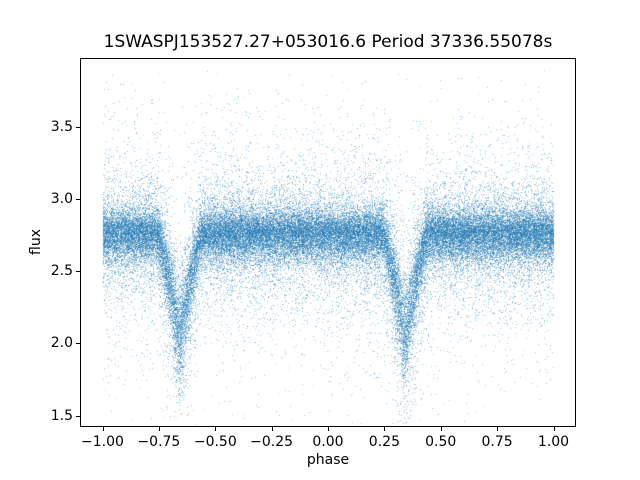 The image size is (640, 480). I want to click on y-tick-label: 3.0, so click(61, 199).